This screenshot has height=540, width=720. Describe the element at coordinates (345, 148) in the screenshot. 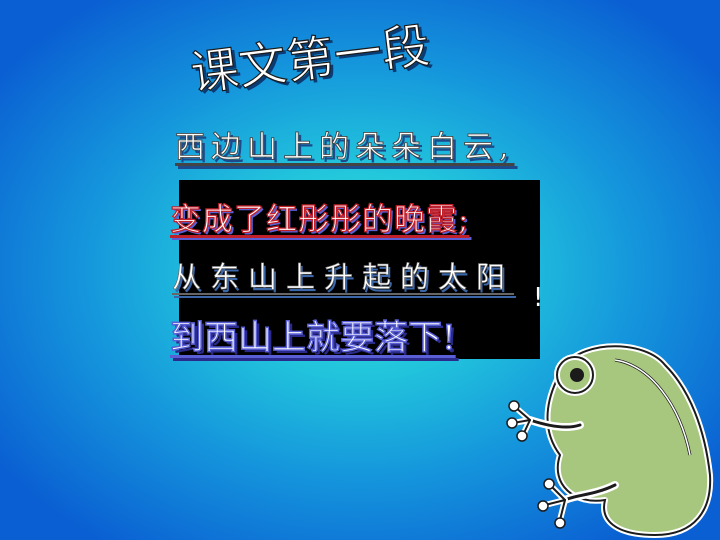

I see `poem-line-1: 西边山上的朵朵白云,` at that location.